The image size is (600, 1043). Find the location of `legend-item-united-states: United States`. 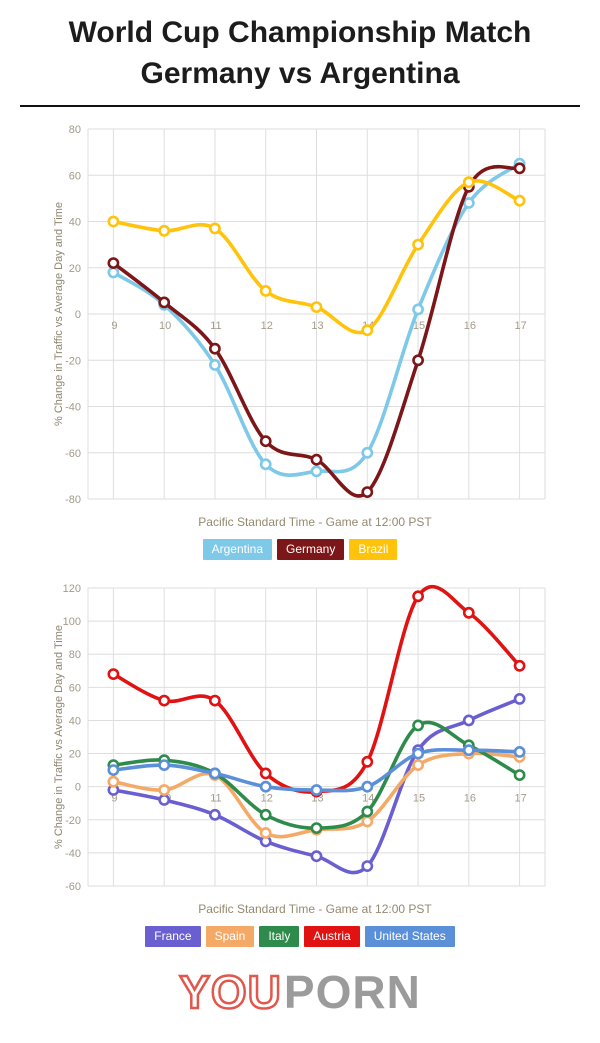

legend-item-united-states: United States is located at coordinates (409, 936).